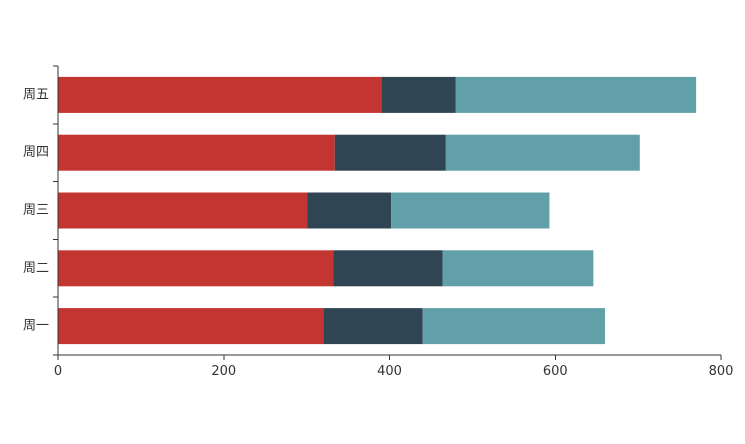 The width and height of the screenshot is (745, 444). Describe the element at coordinates (389, 371) in the screenshot. I see `x-tick-label: 400` at that location.